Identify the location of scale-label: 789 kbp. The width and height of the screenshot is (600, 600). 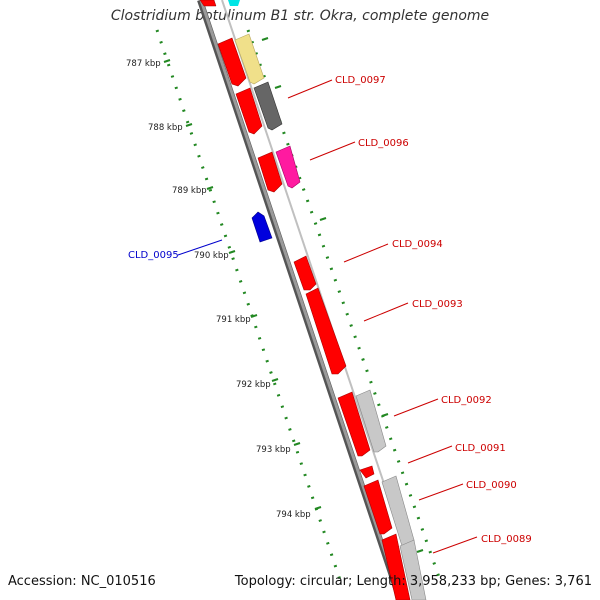
(189, 191).